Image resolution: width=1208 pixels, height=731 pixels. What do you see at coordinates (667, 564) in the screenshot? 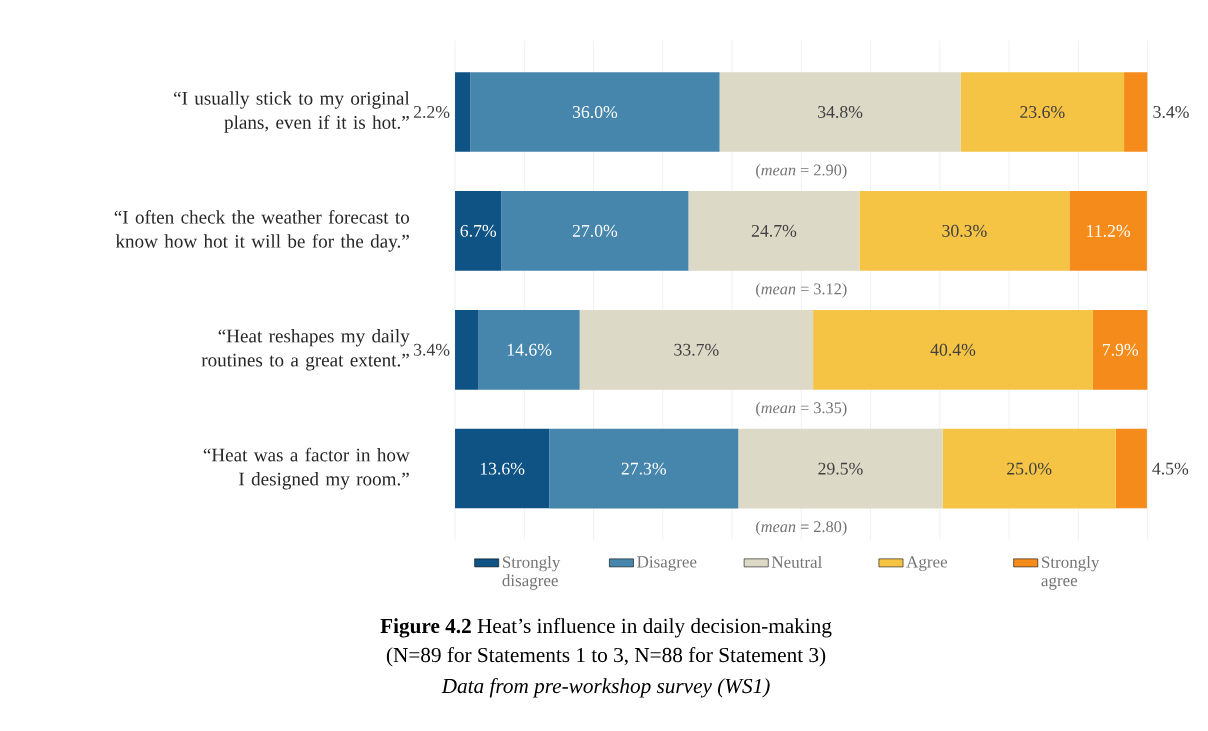
I see `legend-label: Disagree` at bounding box center [667, 564].